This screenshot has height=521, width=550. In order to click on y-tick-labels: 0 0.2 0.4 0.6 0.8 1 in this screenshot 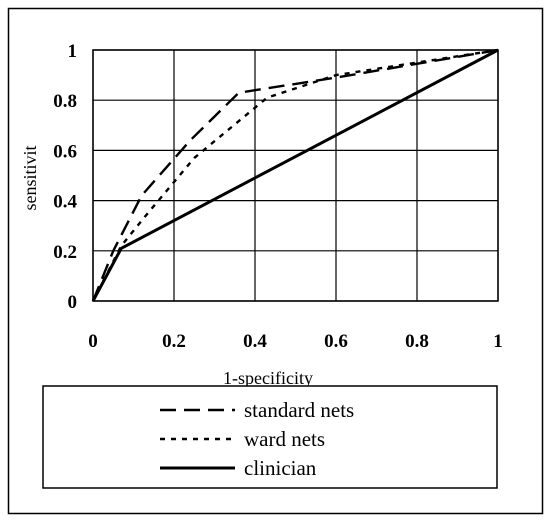, I will do `click(65, 177)`.